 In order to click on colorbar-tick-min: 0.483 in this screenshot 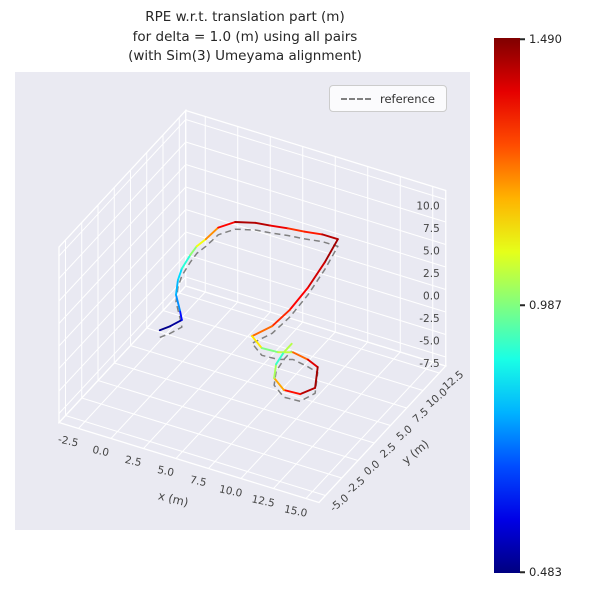, I will do `click(545, 572)`.